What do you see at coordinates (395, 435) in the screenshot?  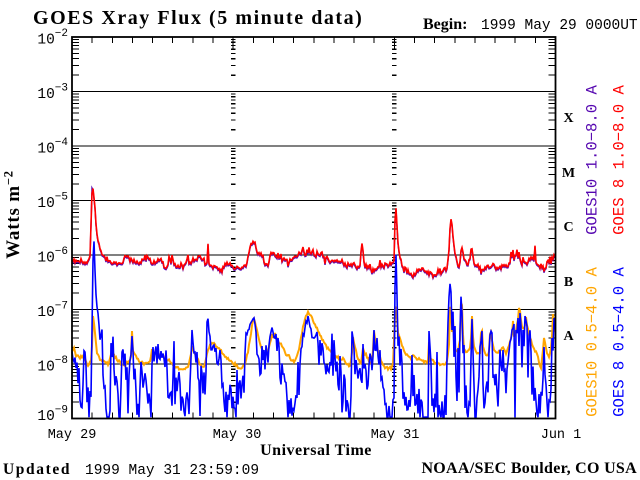 I see `svg-text: May 31` at bounding box center [395, 435].